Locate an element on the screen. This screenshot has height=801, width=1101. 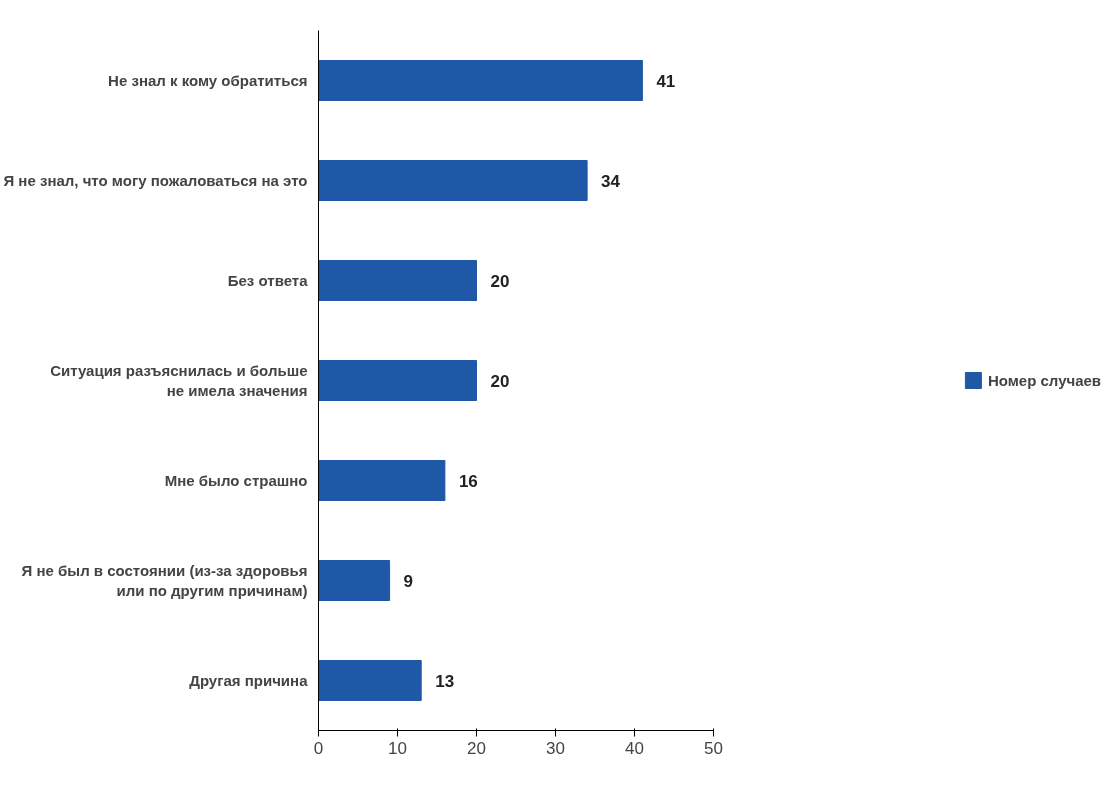
x-tick-label: 0 is located at coordinates (318, 748).